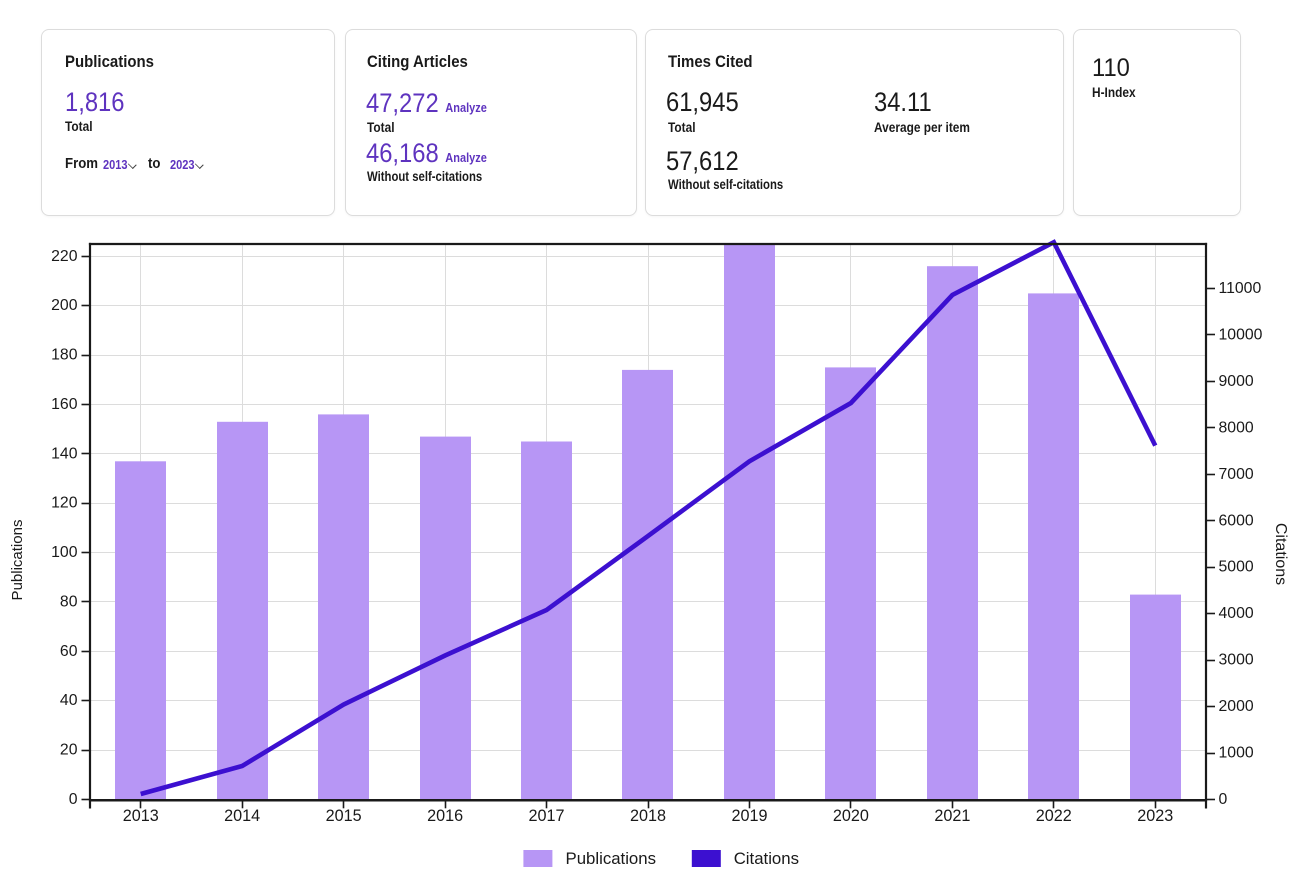 This screenshot has height=885, width=1299. What do you see at coordinates (64, 305) in the screenshot?
I see `svg-text: 200` at bounding box center [64, 305].